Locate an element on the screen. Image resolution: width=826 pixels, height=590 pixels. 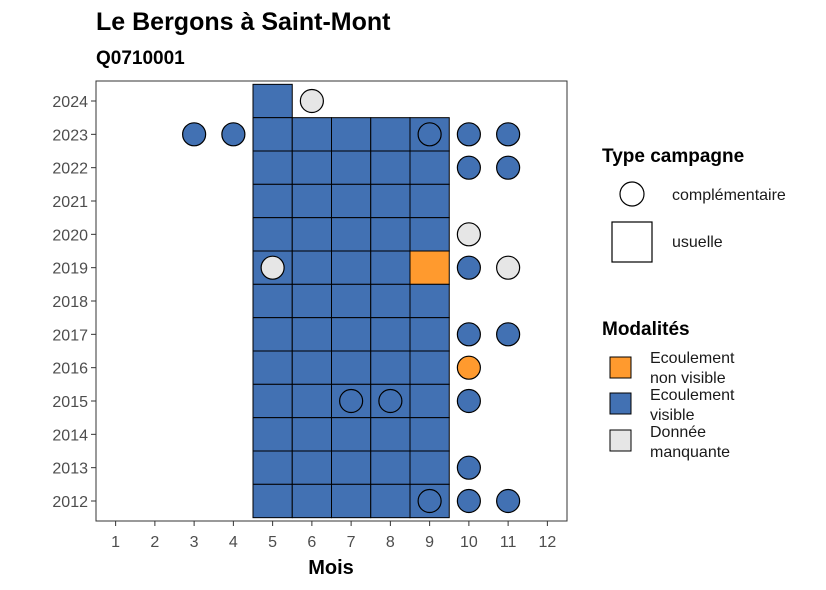
legend-swatch-visible is located at coordinates (620, 403).